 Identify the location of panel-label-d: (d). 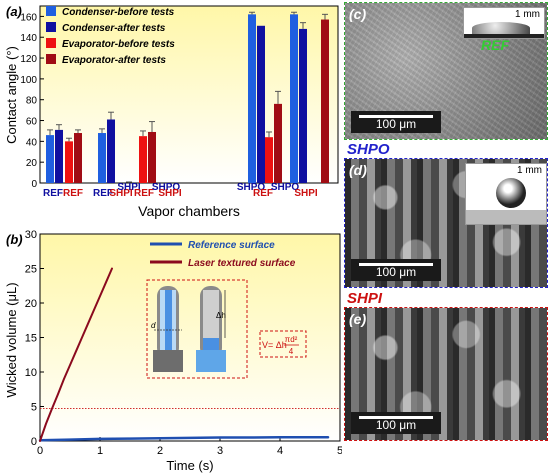
(358, 170).